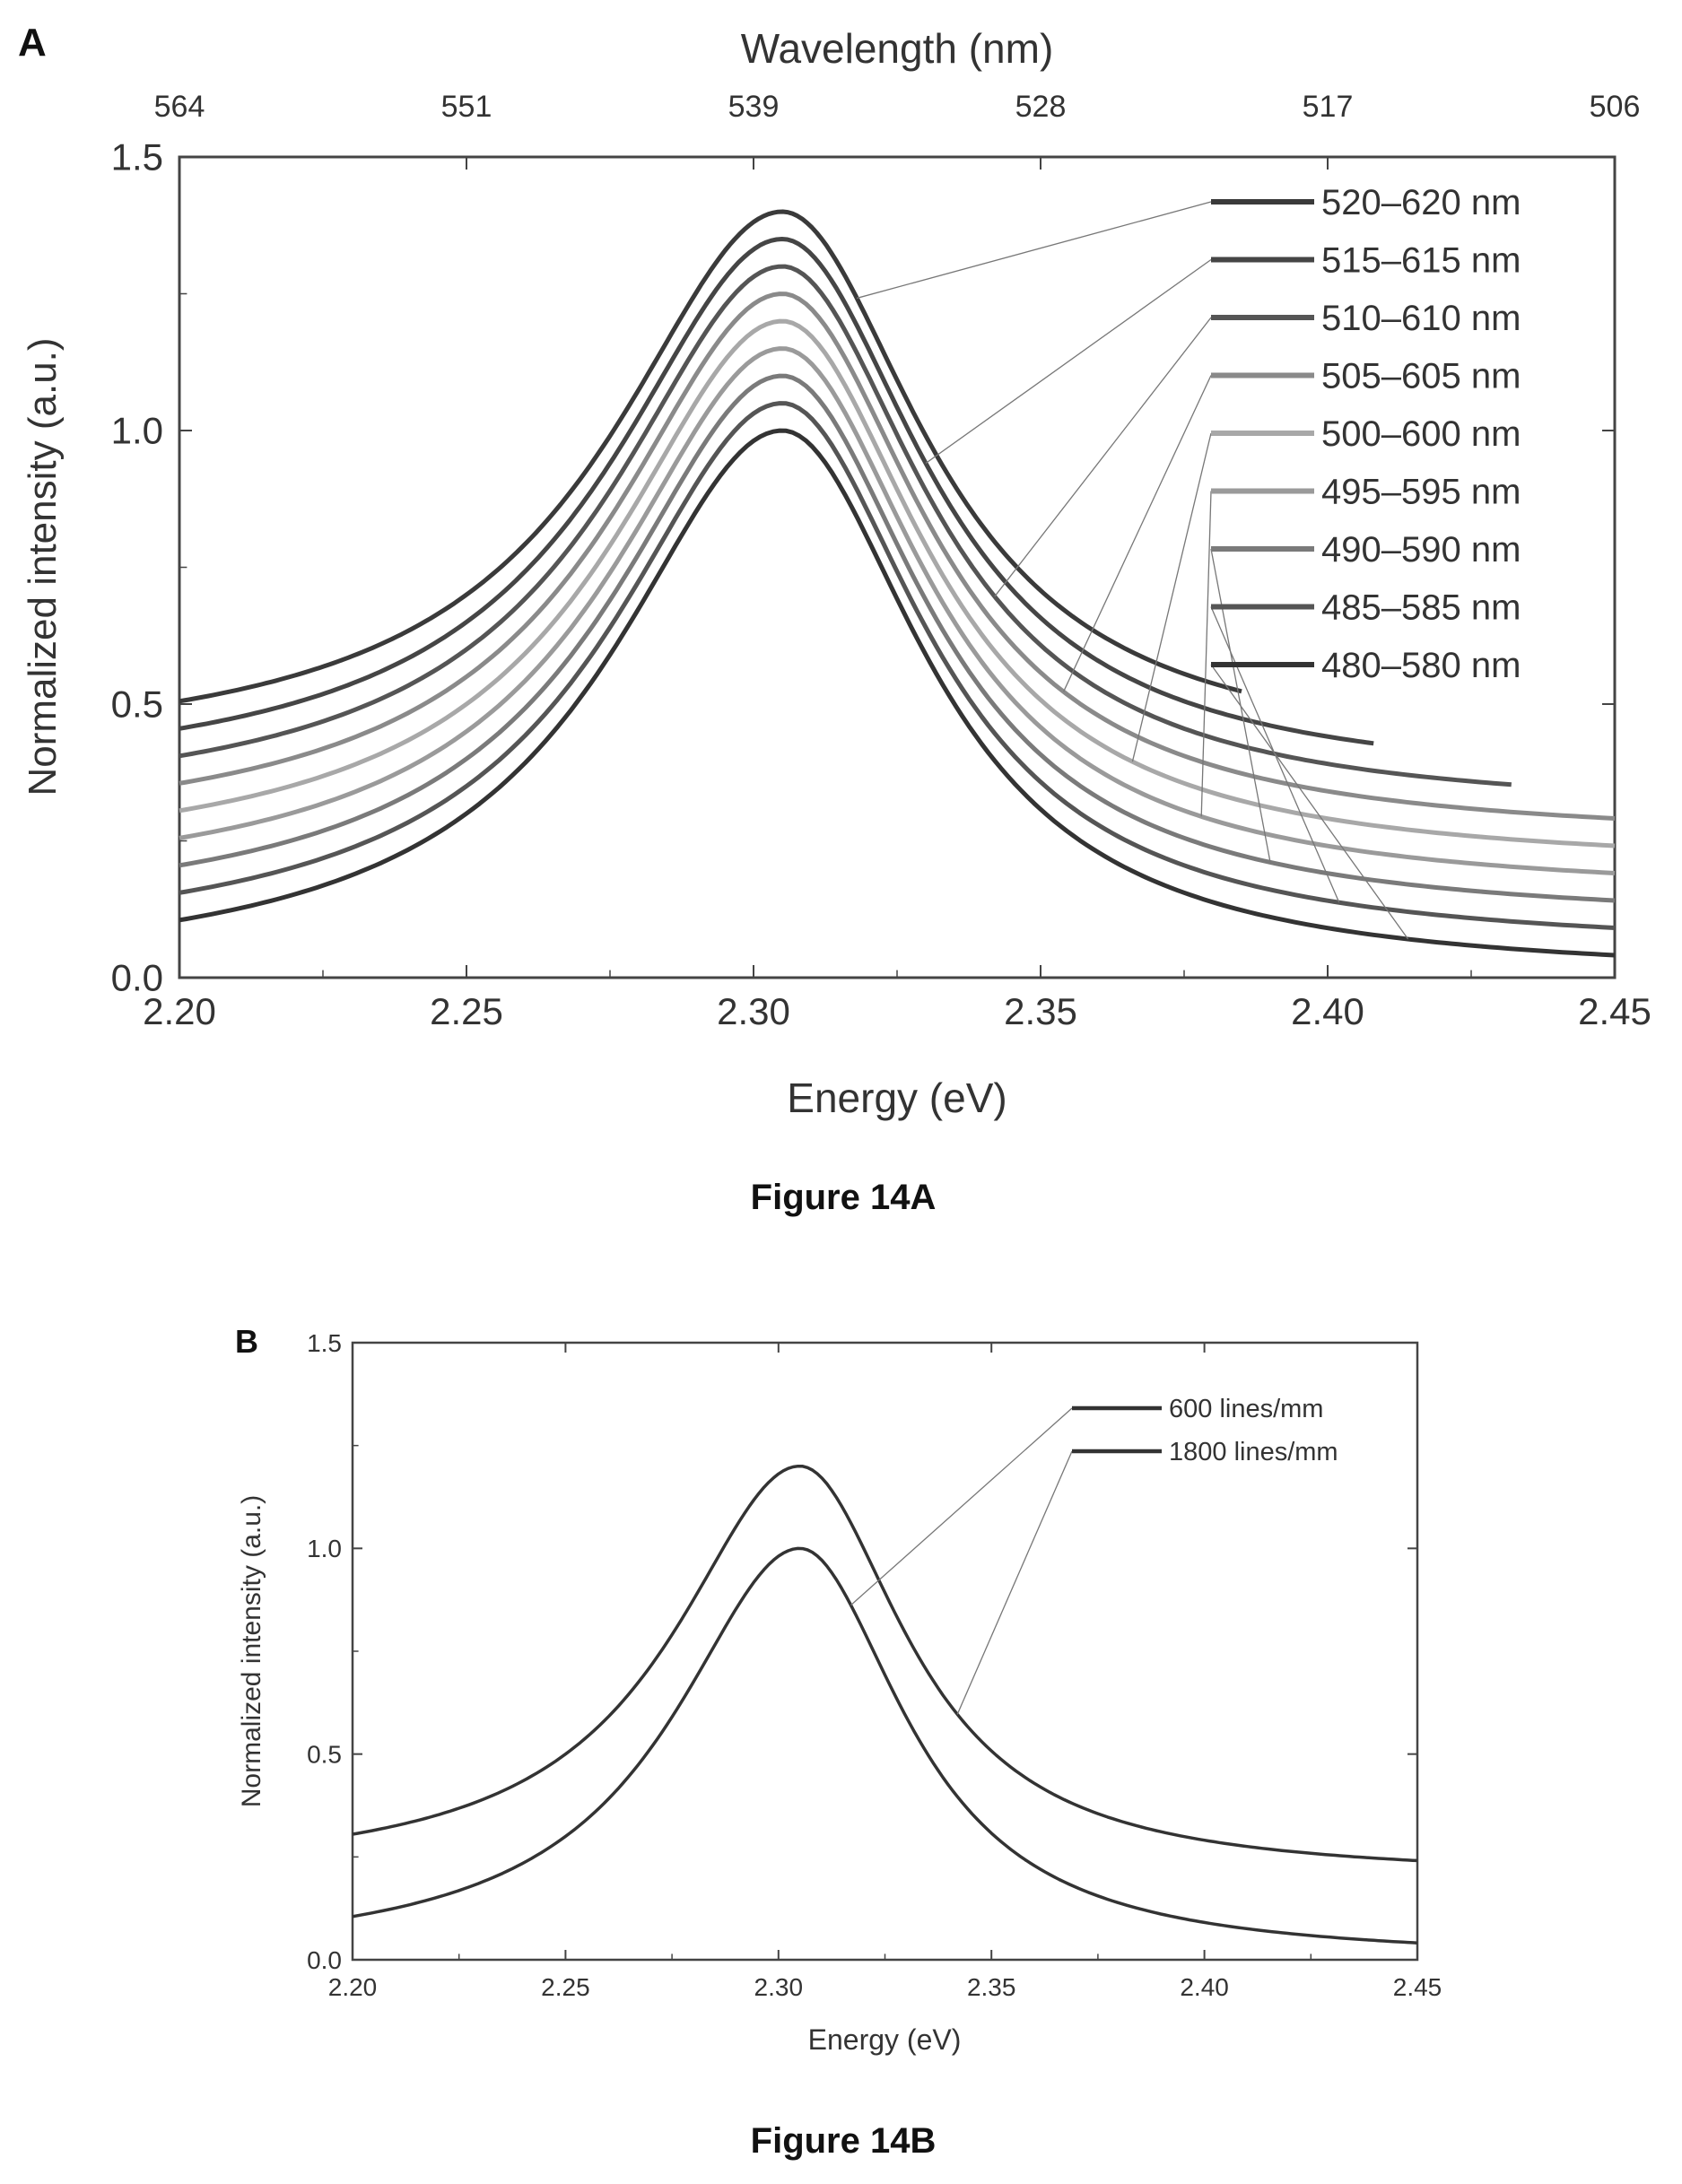  I want to click on legend-entry-label: 520–620 nm, so click(1421, 202).